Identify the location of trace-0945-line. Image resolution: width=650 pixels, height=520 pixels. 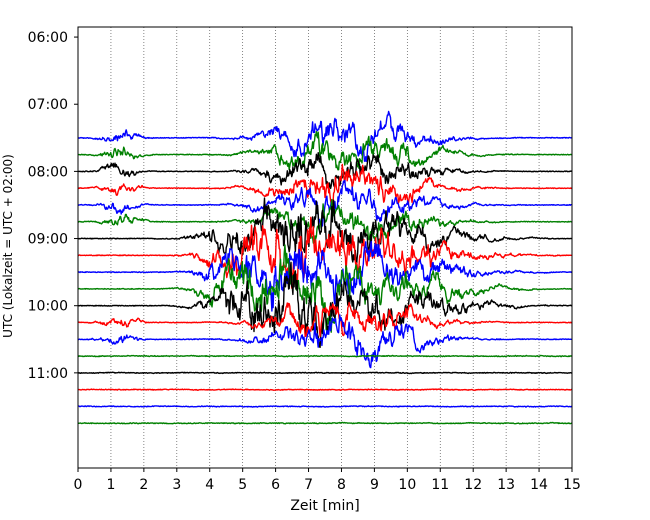
(325, 288).